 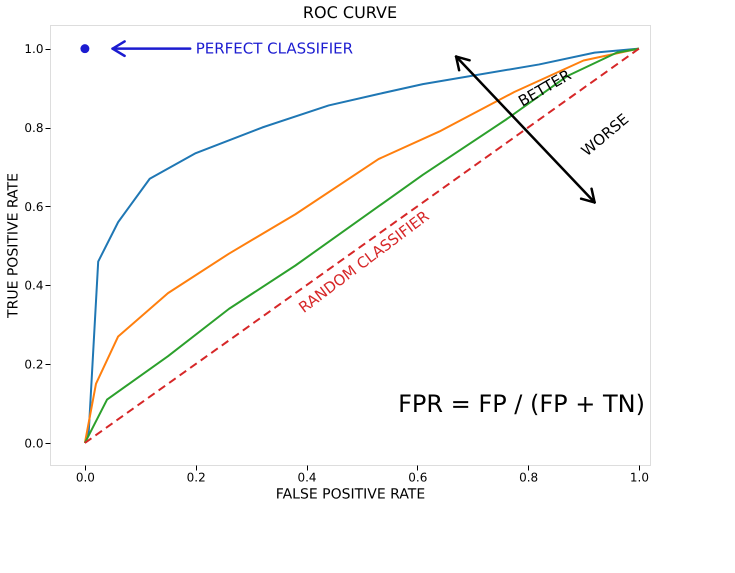 What do you see at coordinates (13, 246) in the screenshot?
I see `y-axis-title: TRUE POSITIVE RATE` at bounding box center [13, 246].